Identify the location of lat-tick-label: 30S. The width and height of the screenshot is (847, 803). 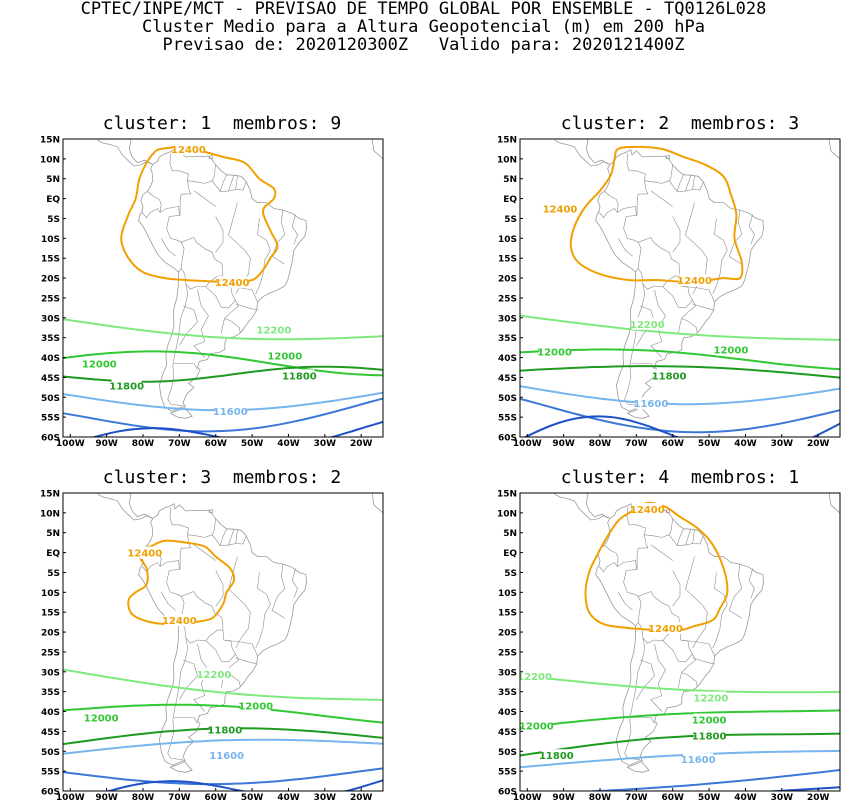
(50, 673).